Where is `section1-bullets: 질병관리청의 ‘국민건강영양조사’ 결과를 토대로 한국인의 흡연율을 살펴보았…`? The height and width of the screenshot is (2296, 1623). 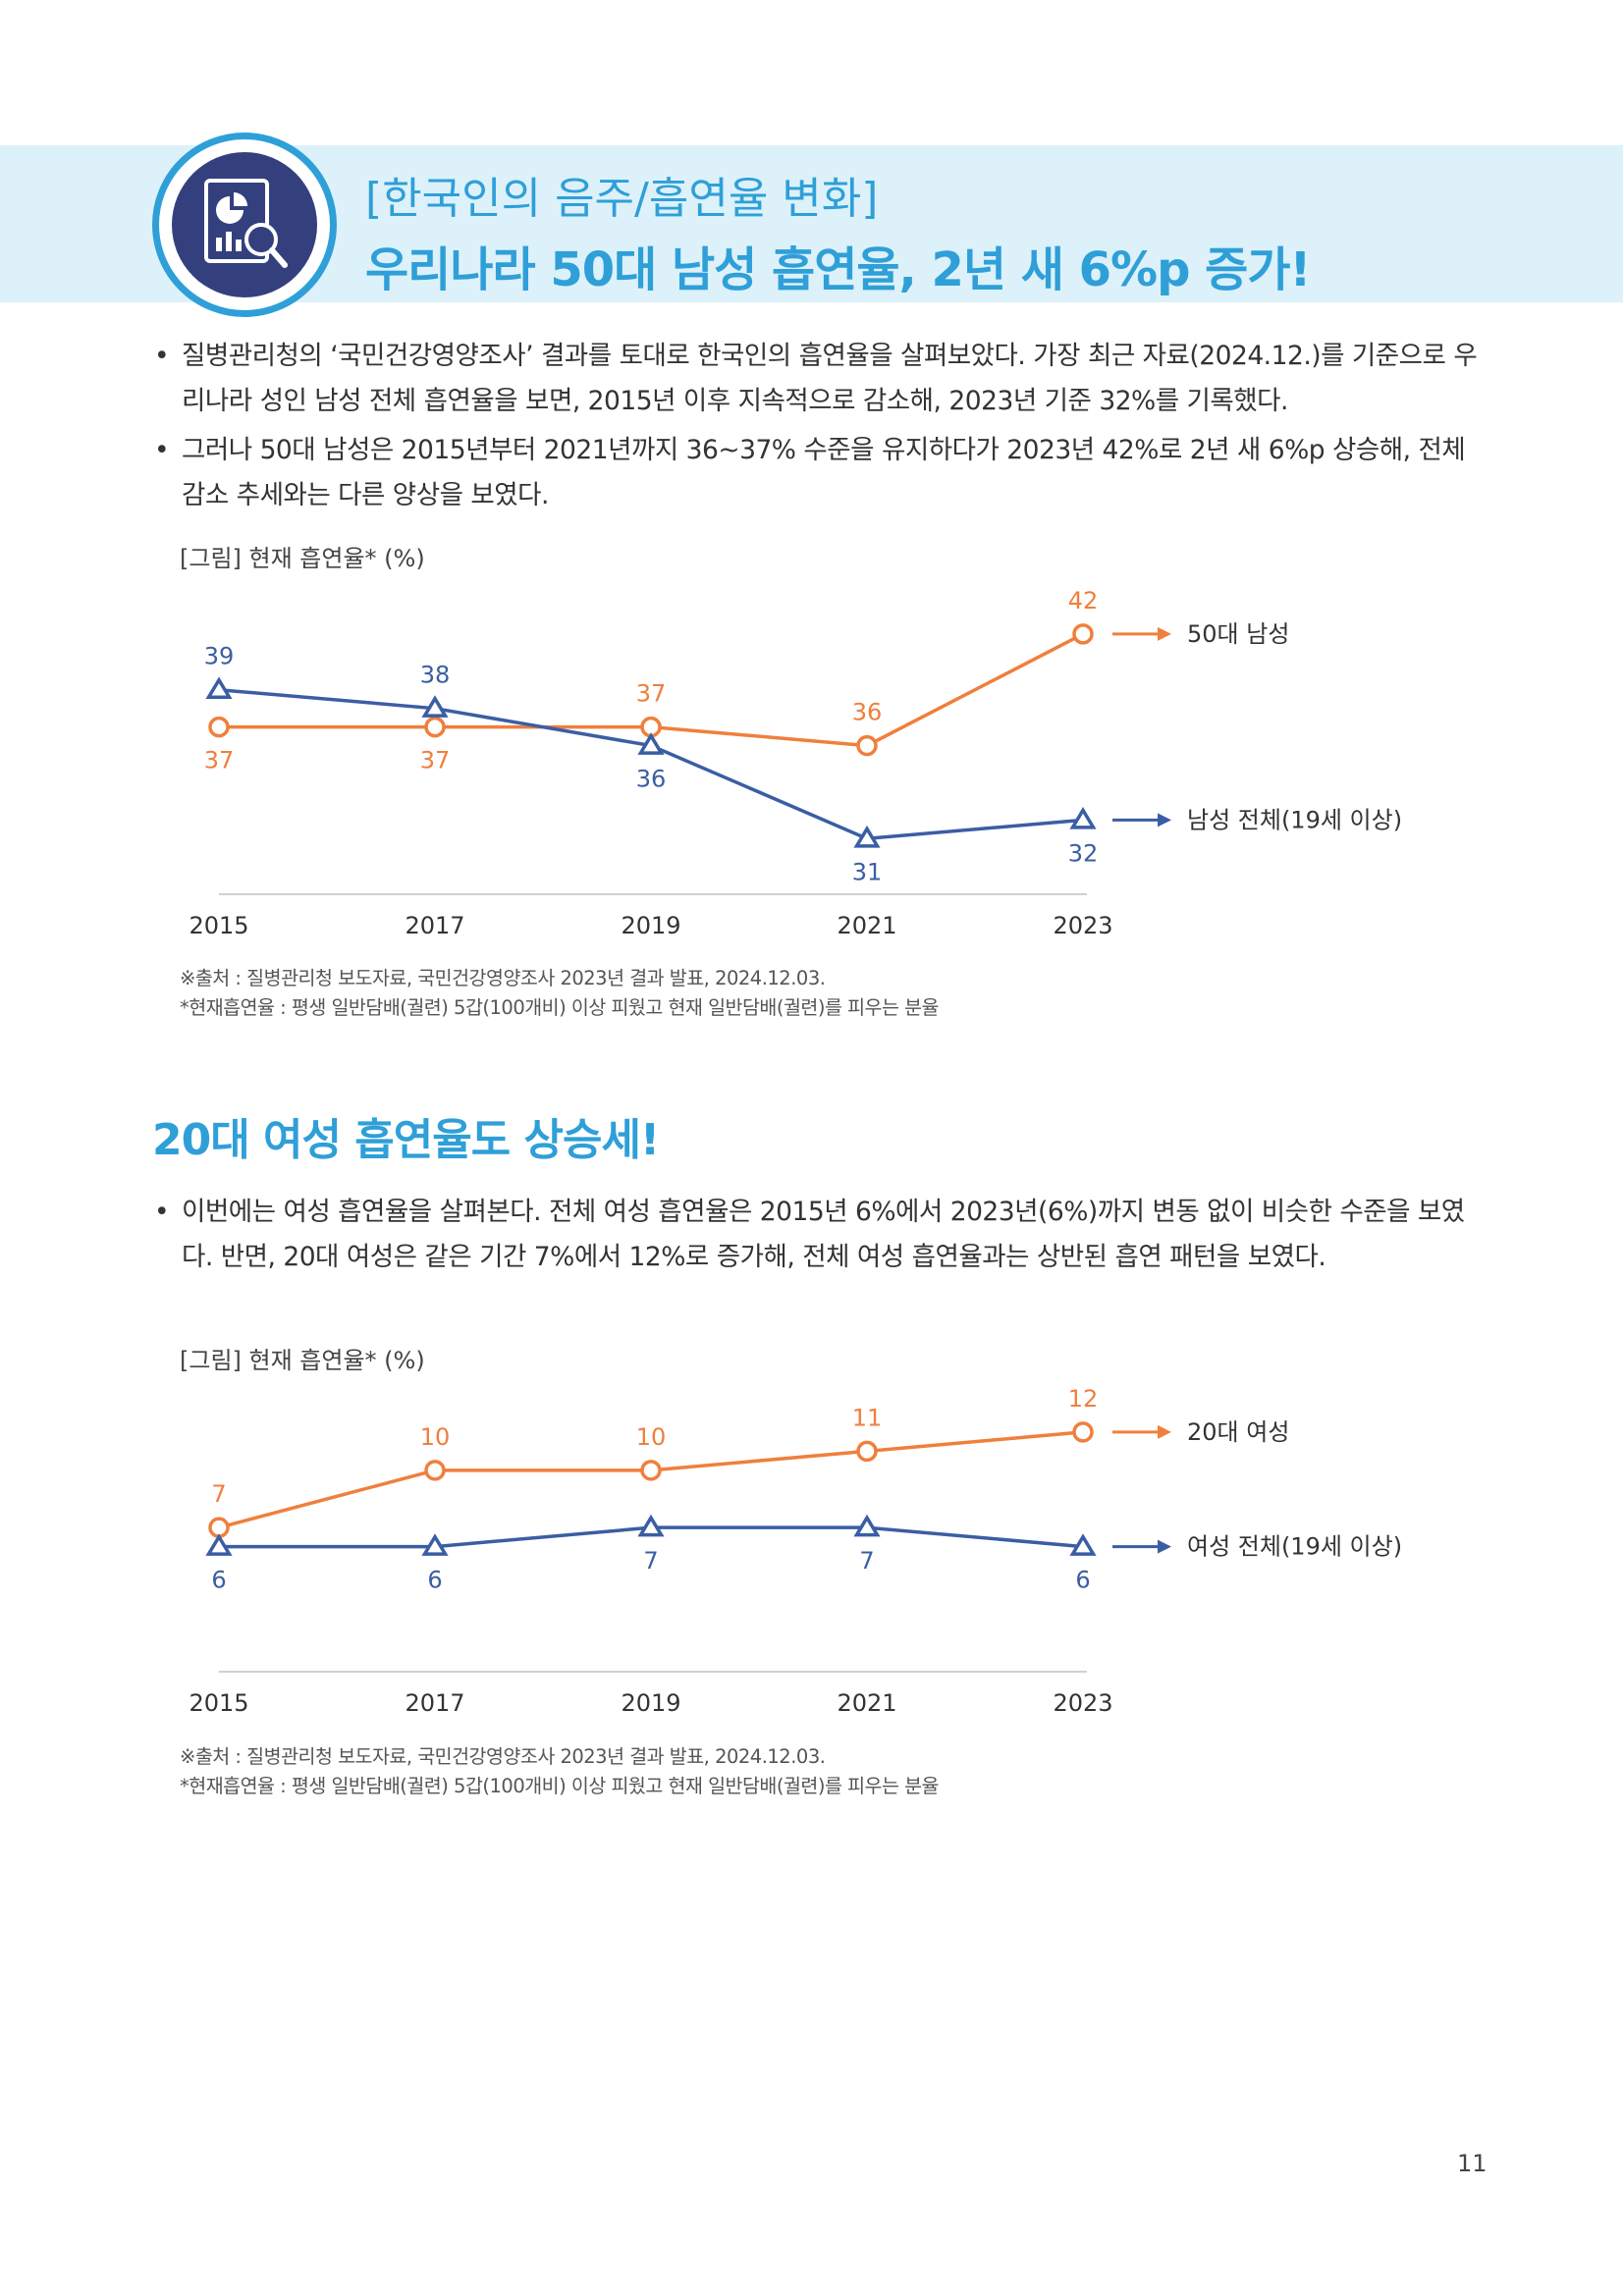
section1-bullets: 질병관리청의 ‘국민건강영양조사’ 결과를 토대로 한국인의 흡연율을 살펴보았… is located at coordinates (815, 428).